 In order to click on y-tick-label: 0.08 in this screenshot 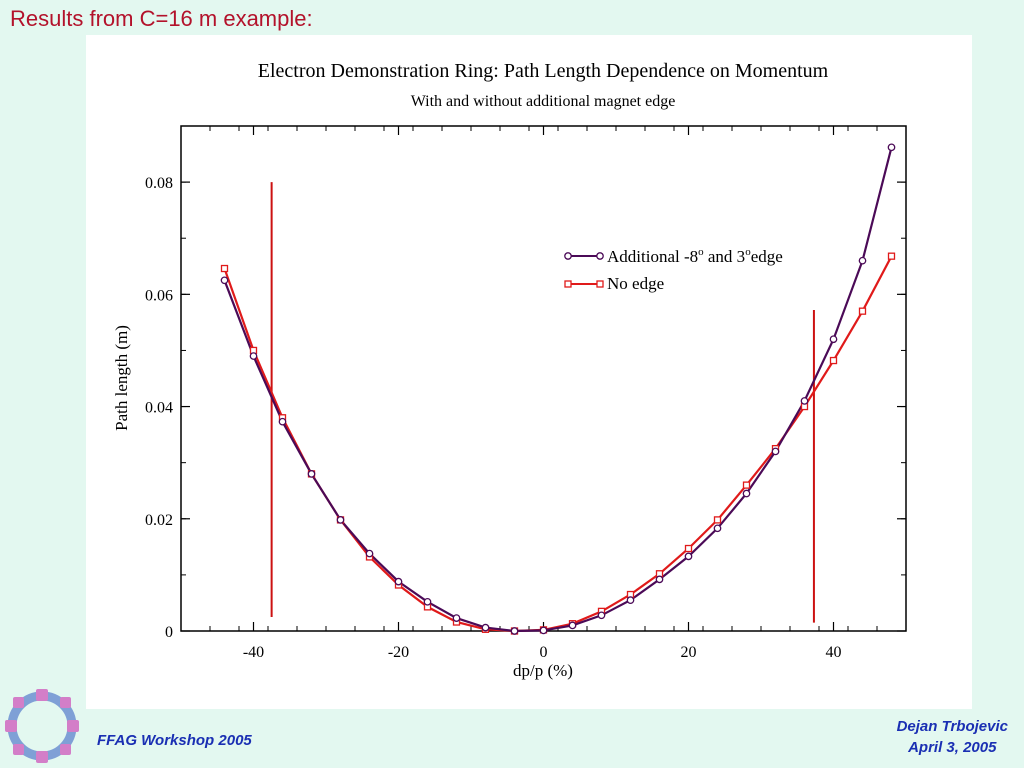, I will do `click(159, 183)`.